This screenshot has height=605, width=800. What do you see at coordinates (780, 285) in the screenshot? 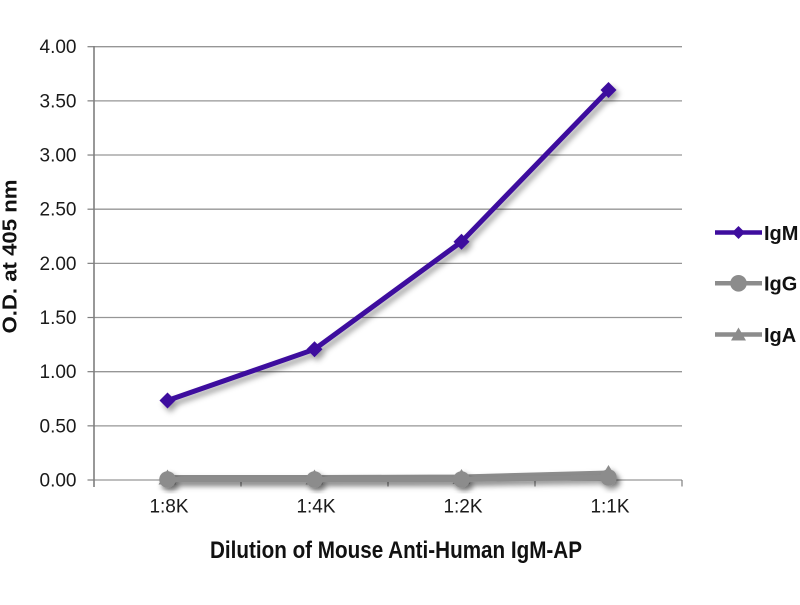
I see `svg-text: IgG` at bounding box center [780, 285].